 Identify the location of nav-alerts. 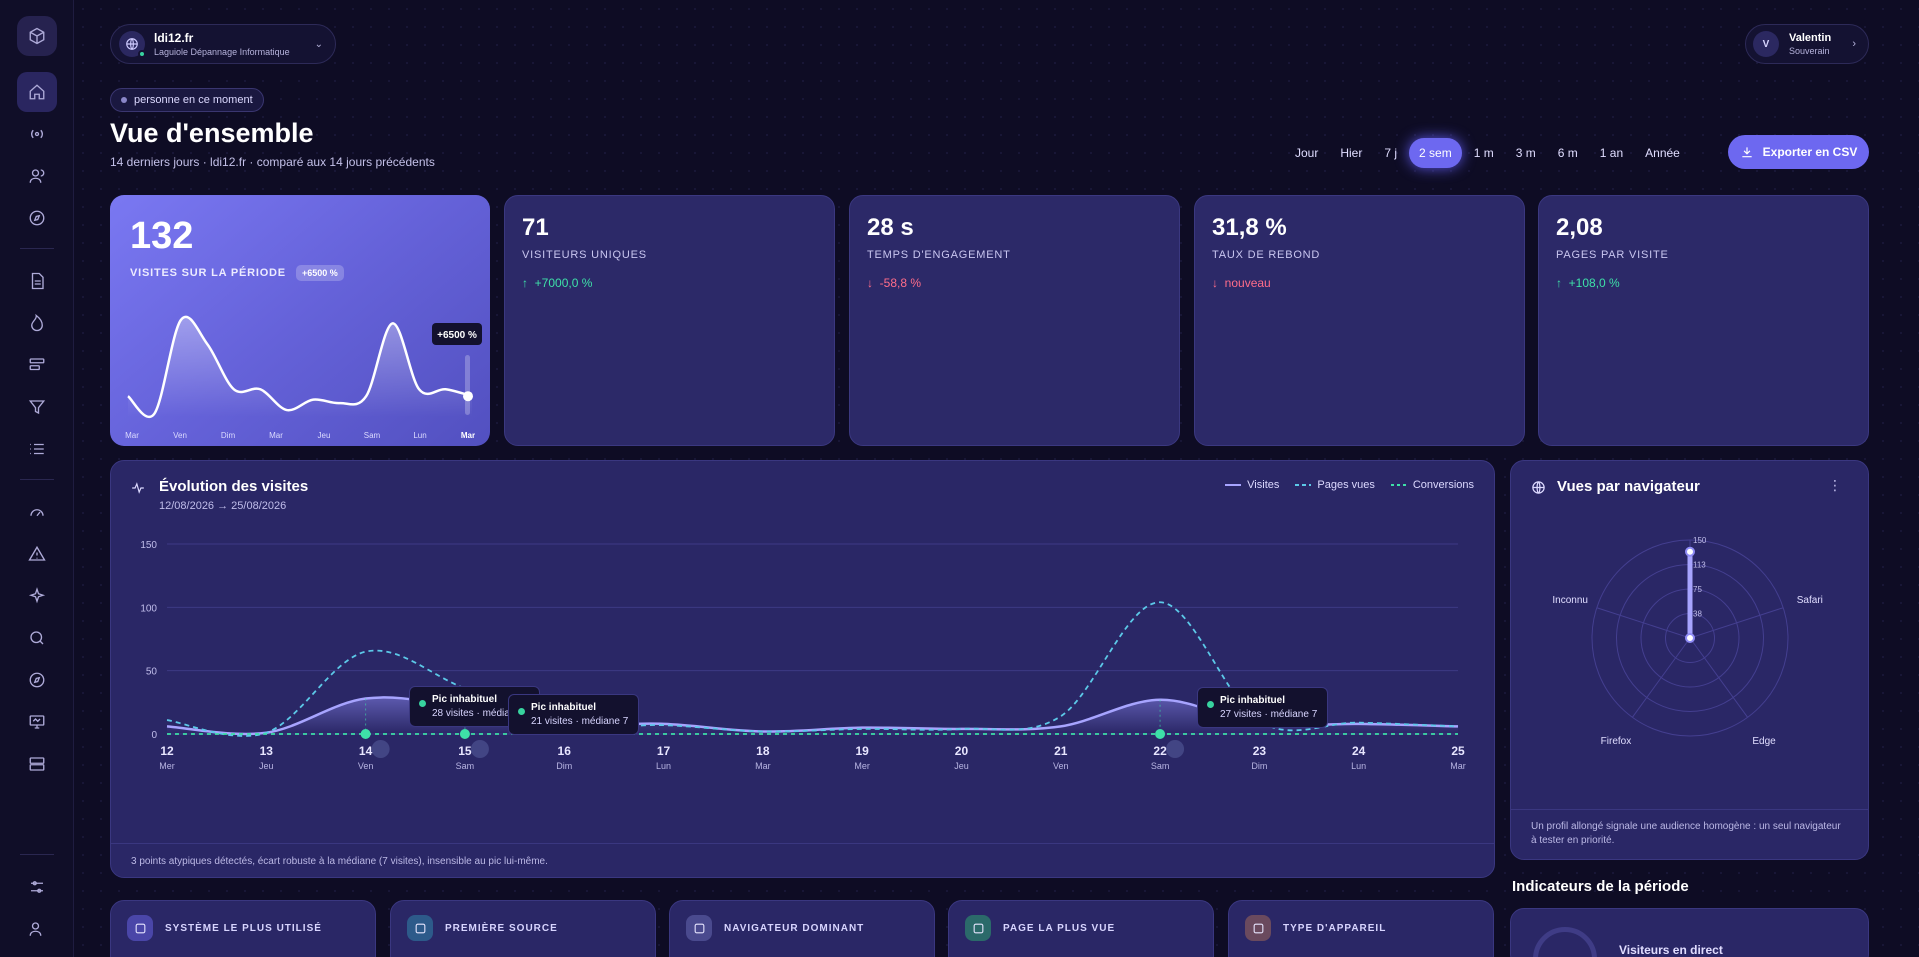
(37, 554).